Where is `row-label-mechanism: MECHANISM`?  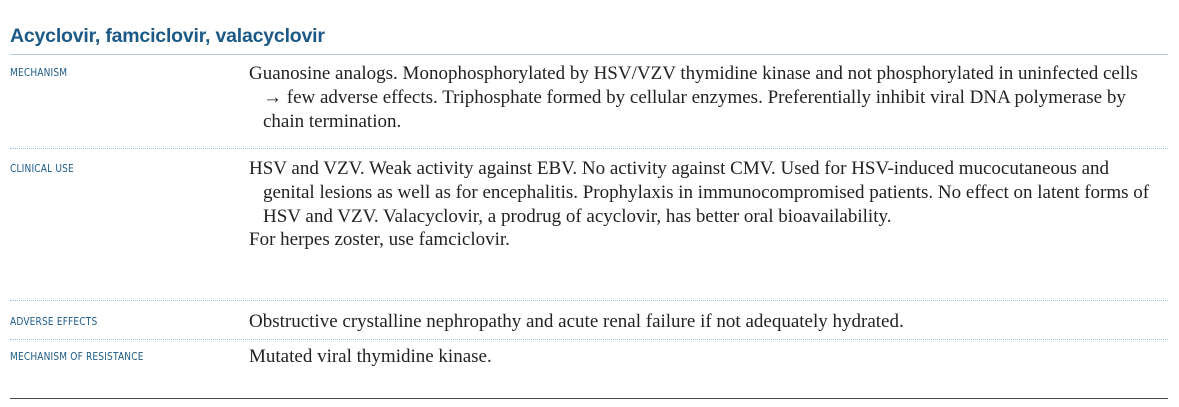 row-label-mechanism: MECHANISM is located at coordinates (39, 73).